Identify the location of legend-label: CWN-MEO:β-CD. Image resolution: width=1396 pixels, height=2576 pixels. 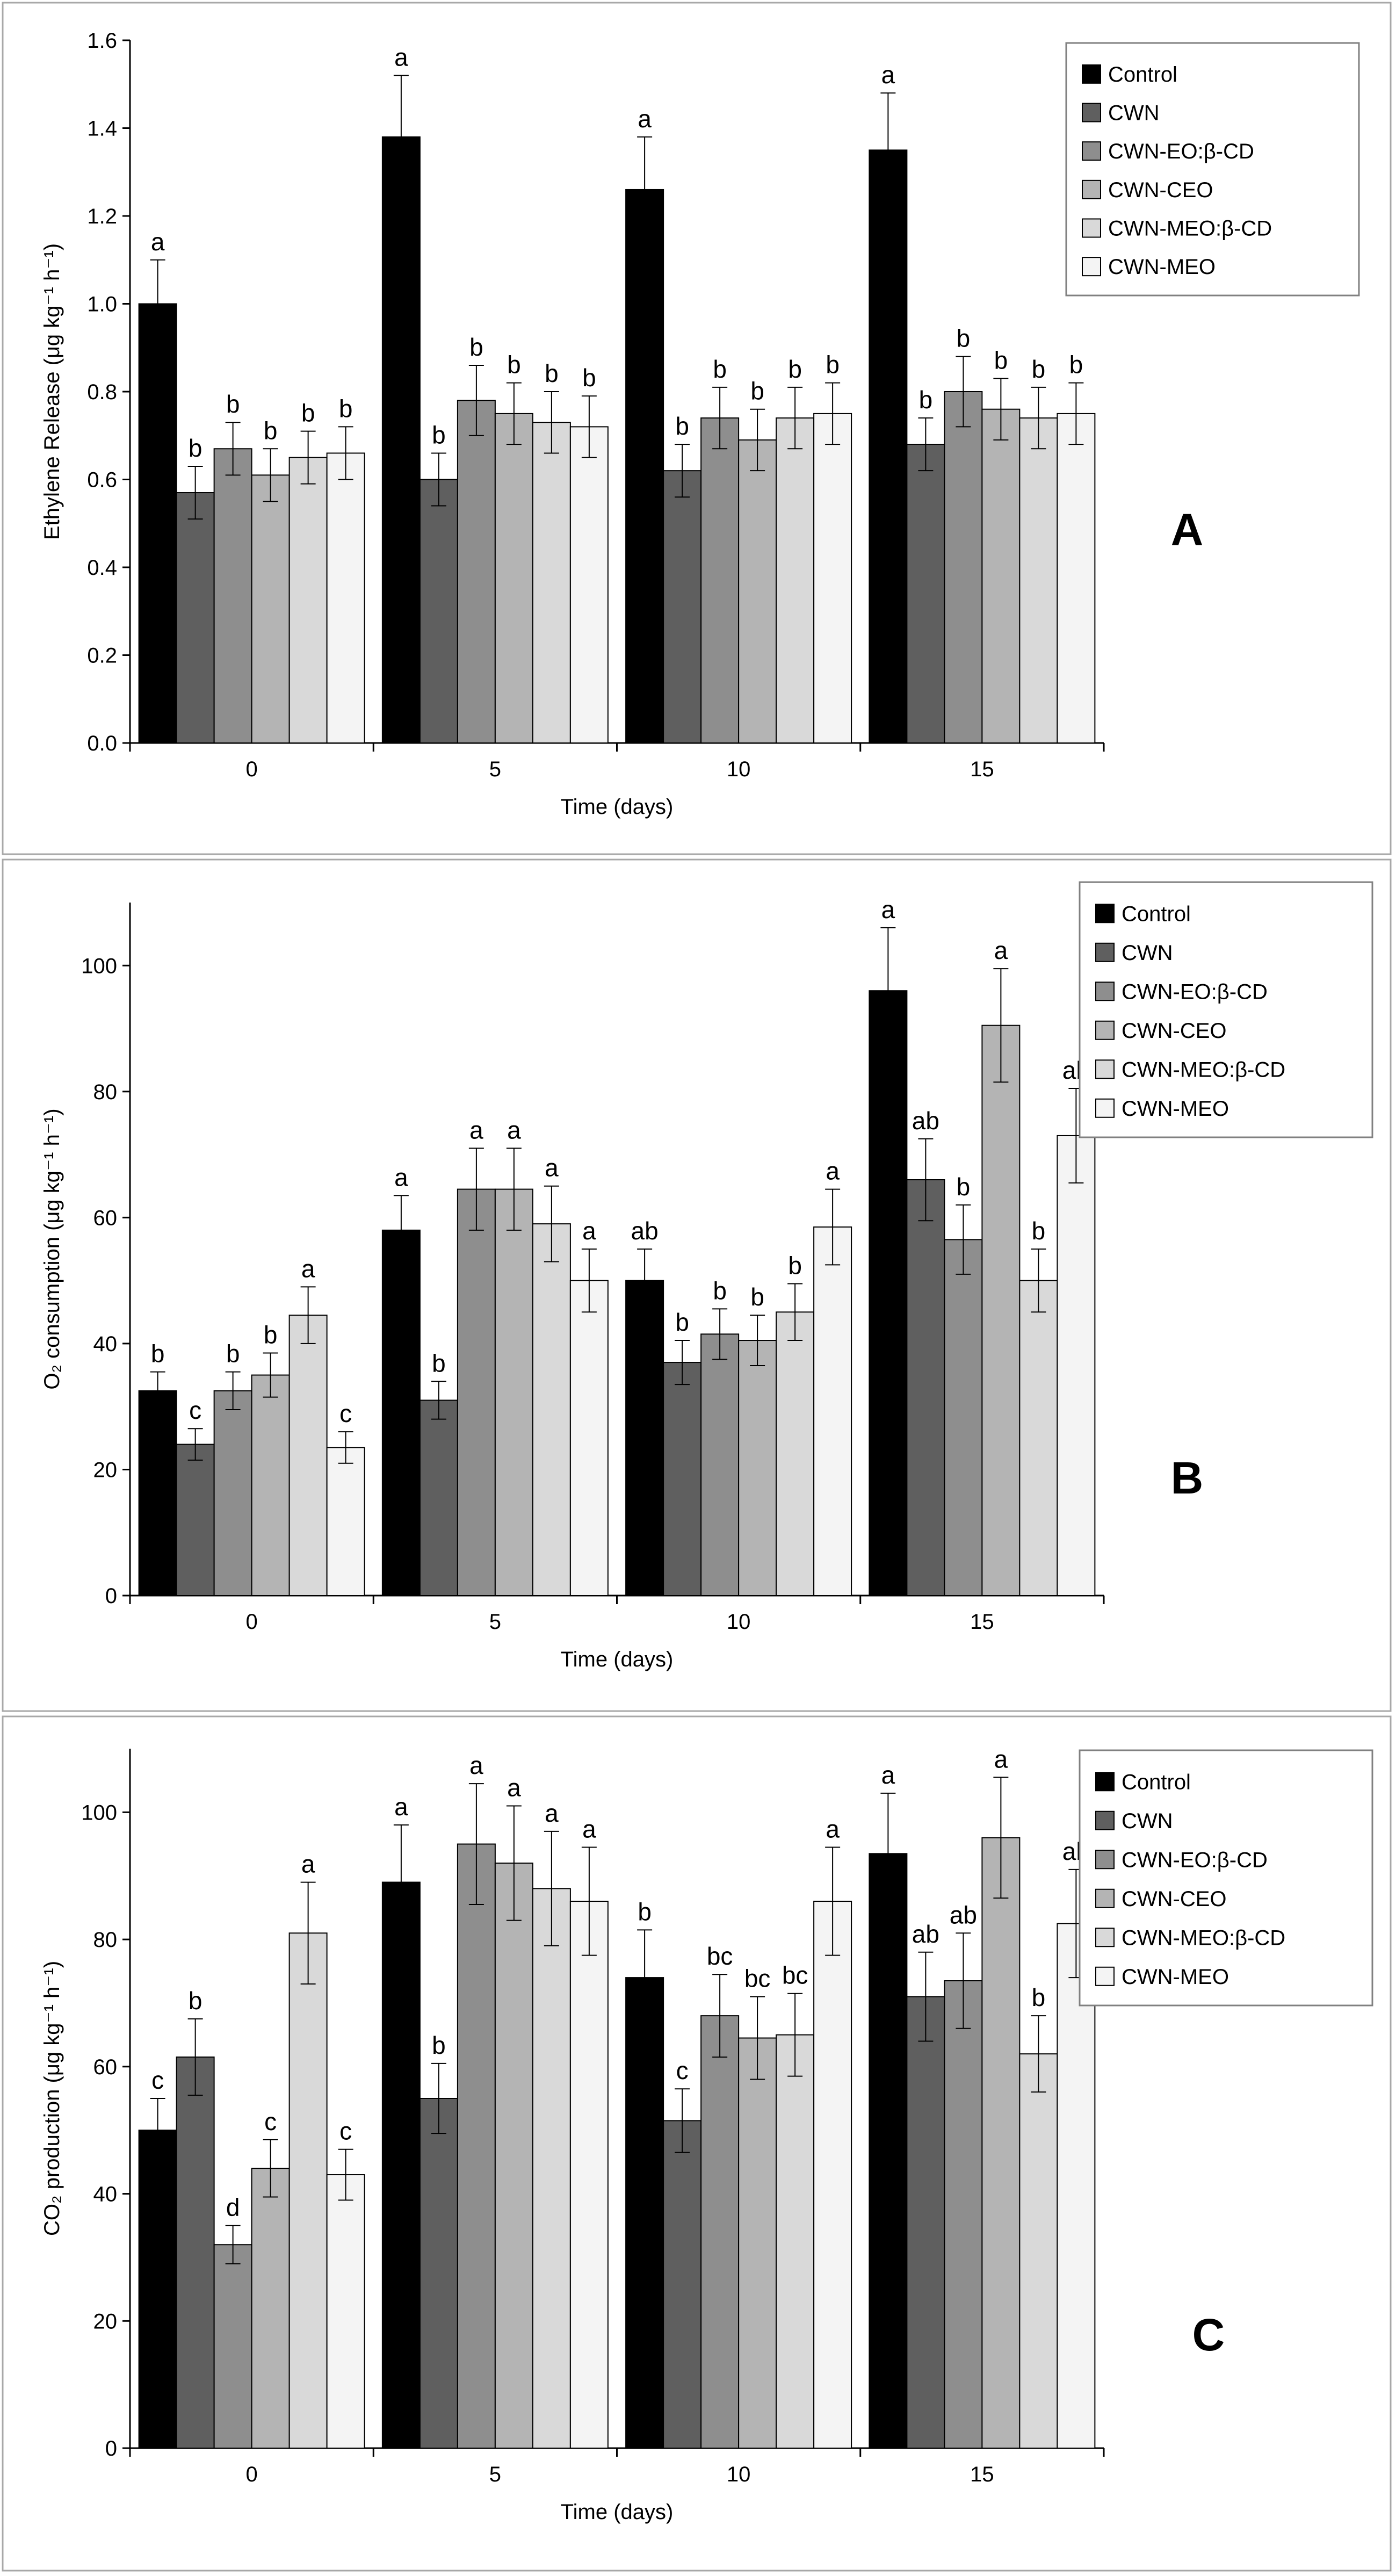
(1190, 229).